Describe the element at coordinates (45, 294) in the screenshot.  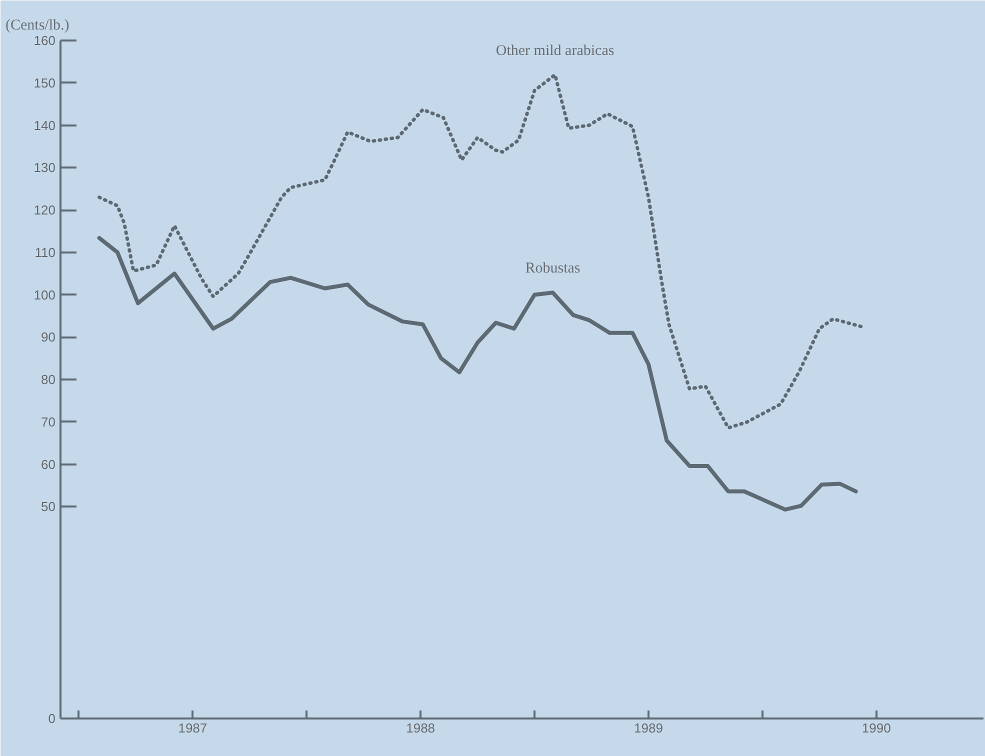
I see `y-tick-label: 100` at that location.